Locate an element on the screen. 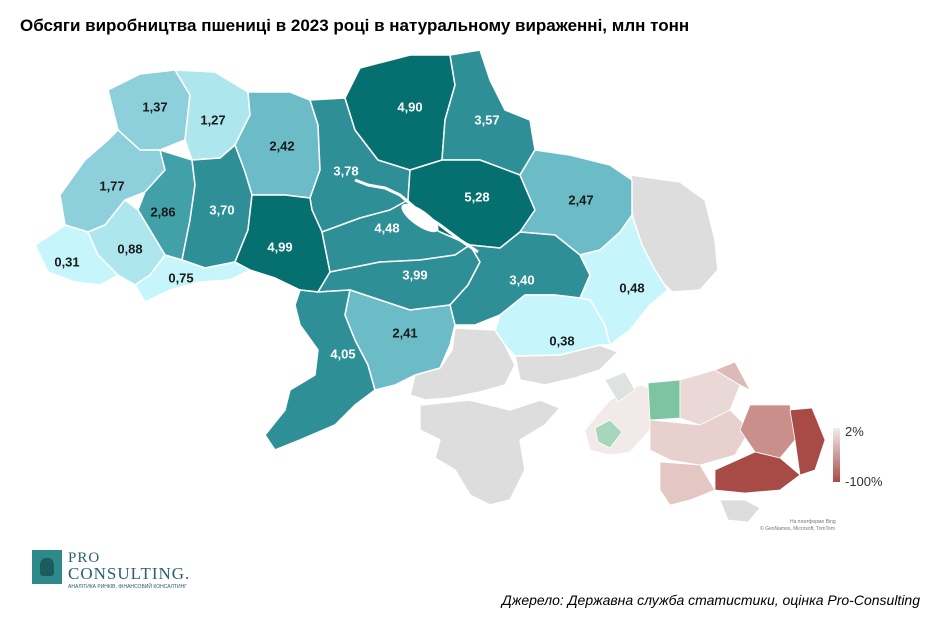 Image resolution: width=940 pixels, height=627 pixels. region-value-label: 2,42 is located at coordinates (281, 145).